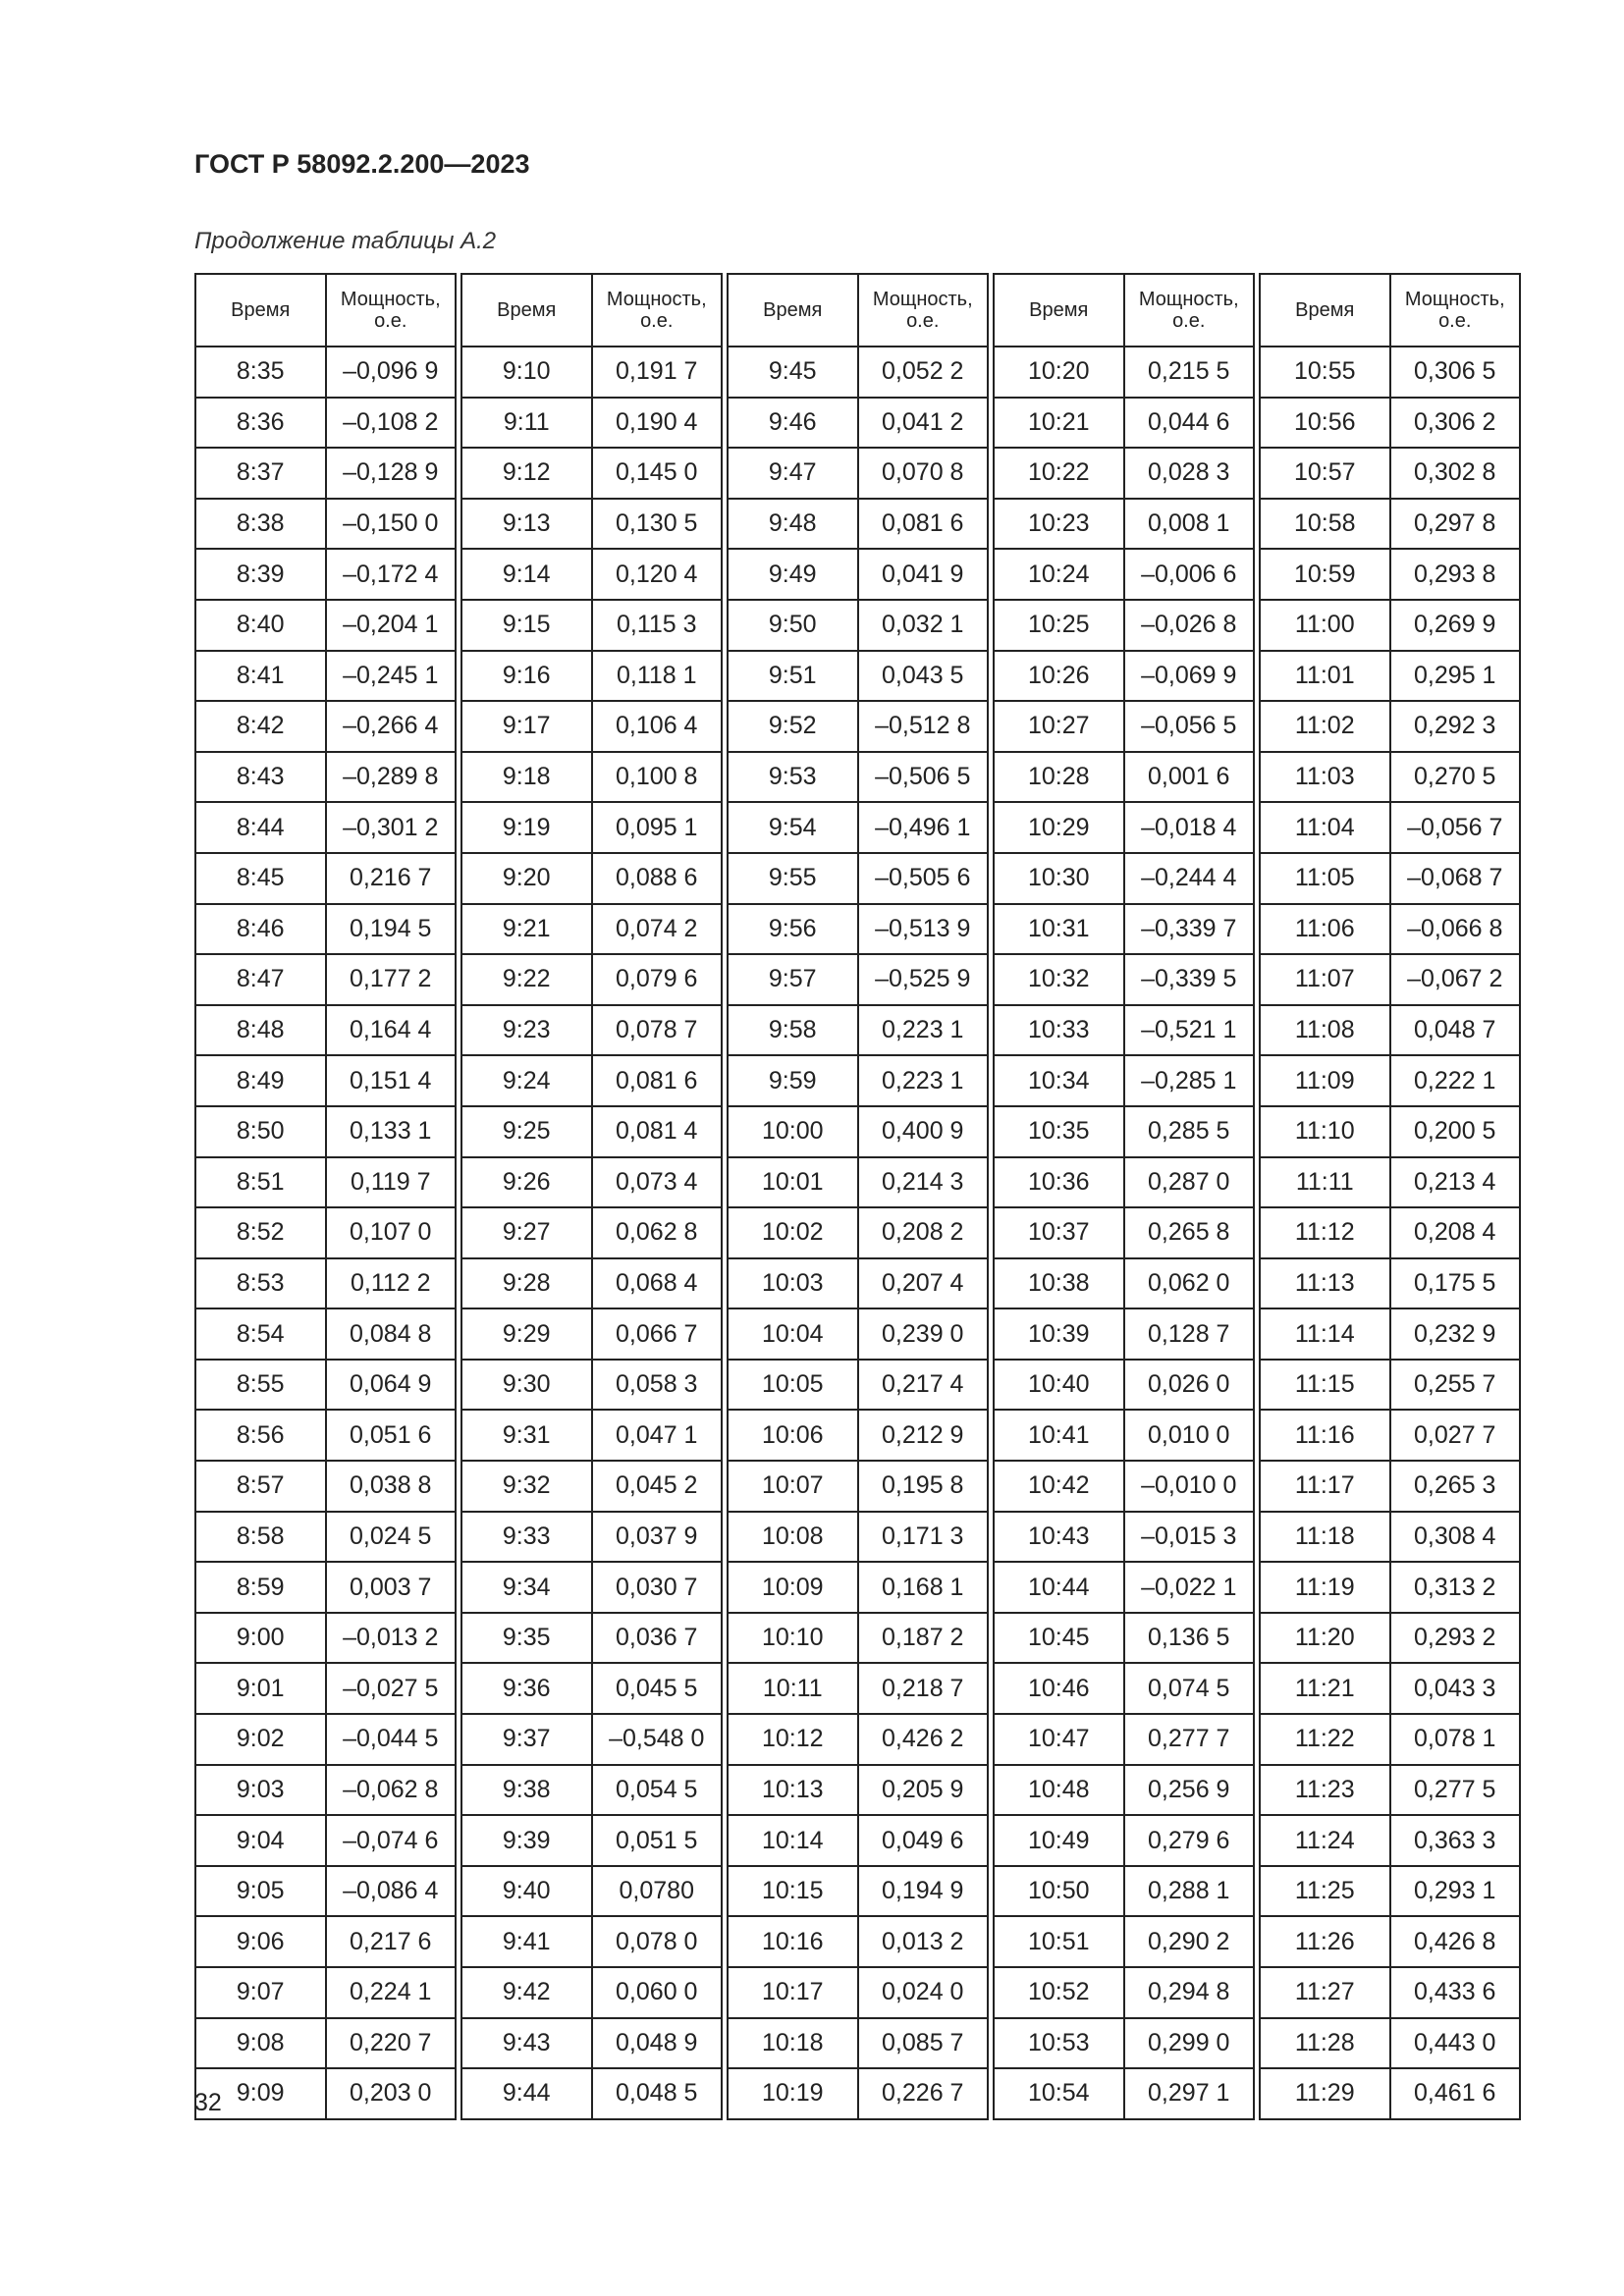 The image size is (1624, 2296). Describe the element at coordinates (1124, 310) in the screenshot. I see `header-row: Время Мощность, о.е.` at that location.